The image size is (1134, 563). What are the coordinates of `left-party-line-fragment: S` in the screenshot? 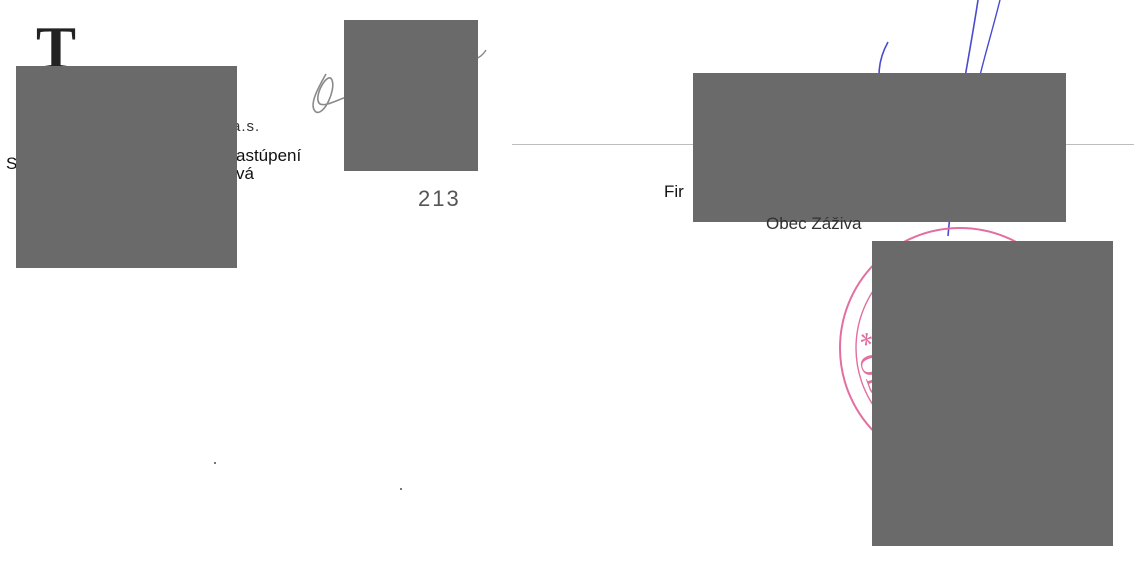 It's located at (12, 163).